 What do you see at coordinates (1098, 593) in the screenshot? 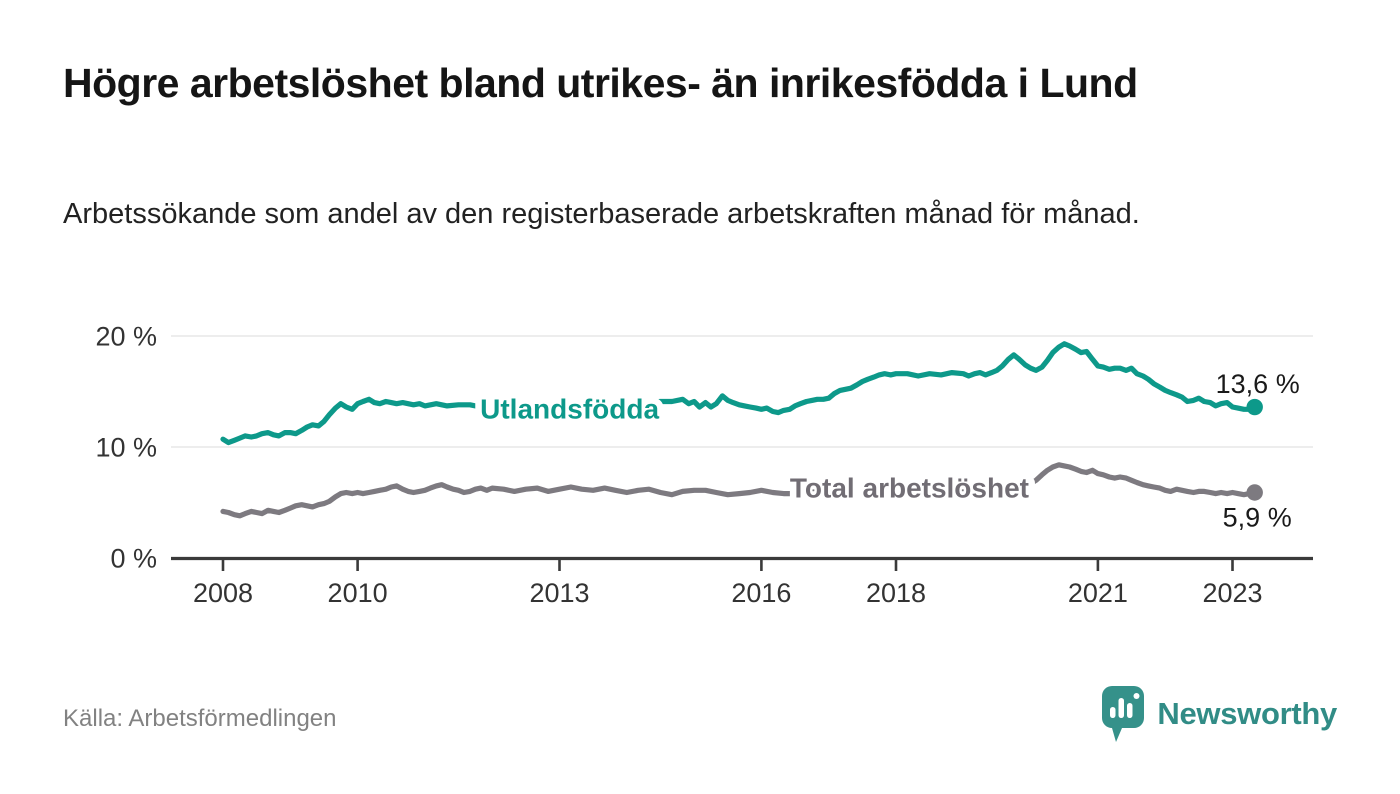
I see `x-tick-label-2021: 2021` at bounding box center [1098, 593].